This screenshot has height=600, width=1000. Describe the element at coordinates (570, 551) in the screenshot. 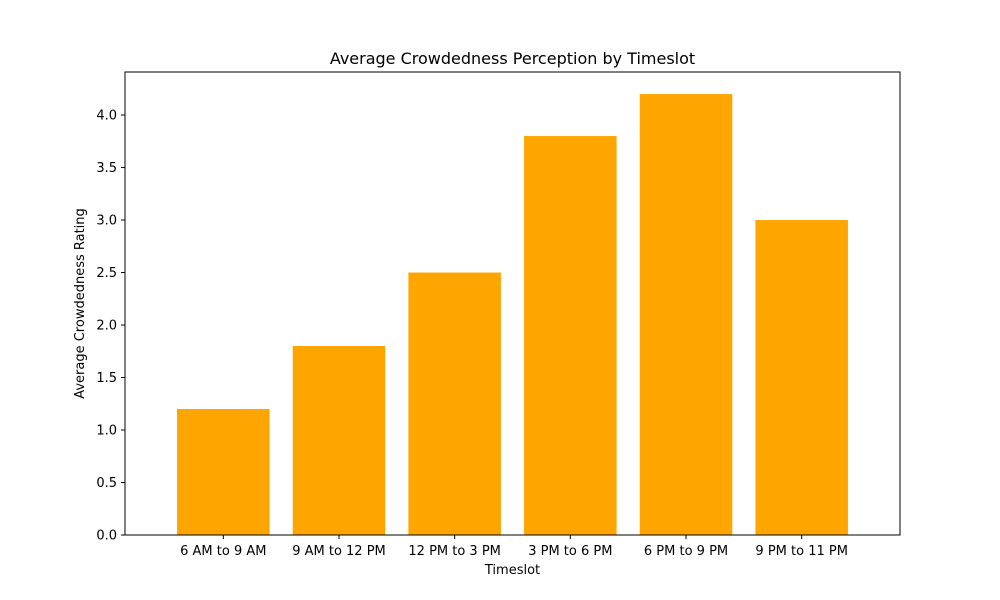

I see `x-tick-label: 3 PM to 6 PM` at that location.